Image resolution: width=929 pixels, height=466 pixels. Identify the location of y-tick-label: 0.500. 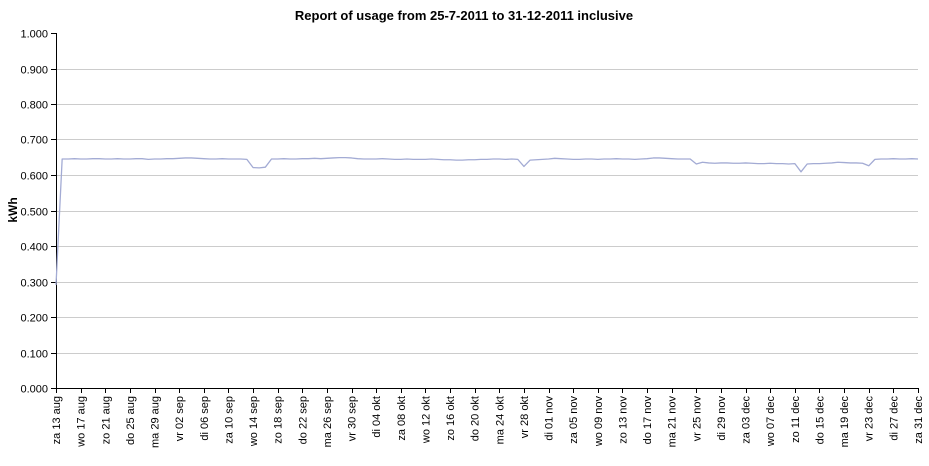
(34, 213).